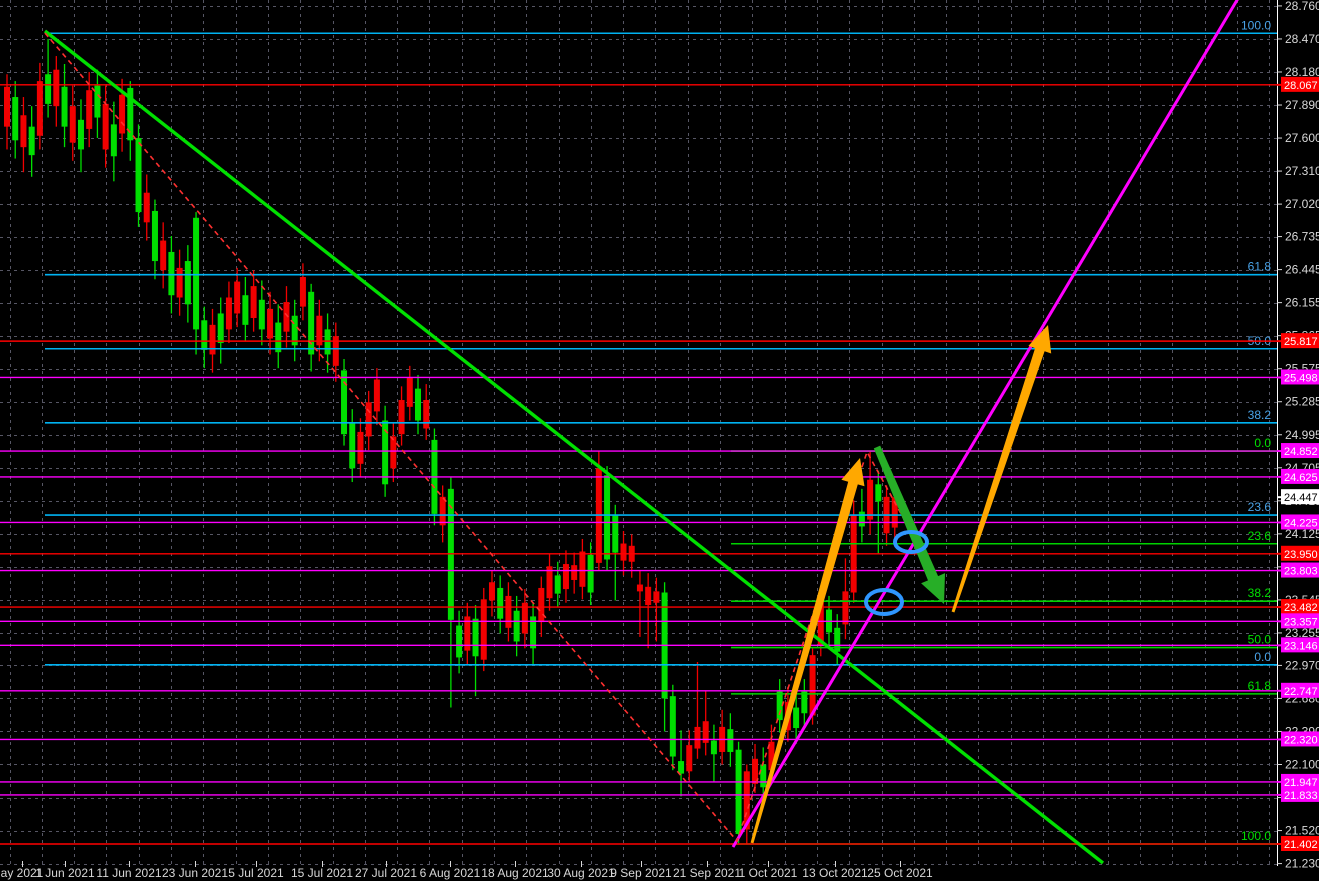  Describe the element at coordinates (1298, 522) in the screenshot. I see `price-level-box: 24.225` at that location.